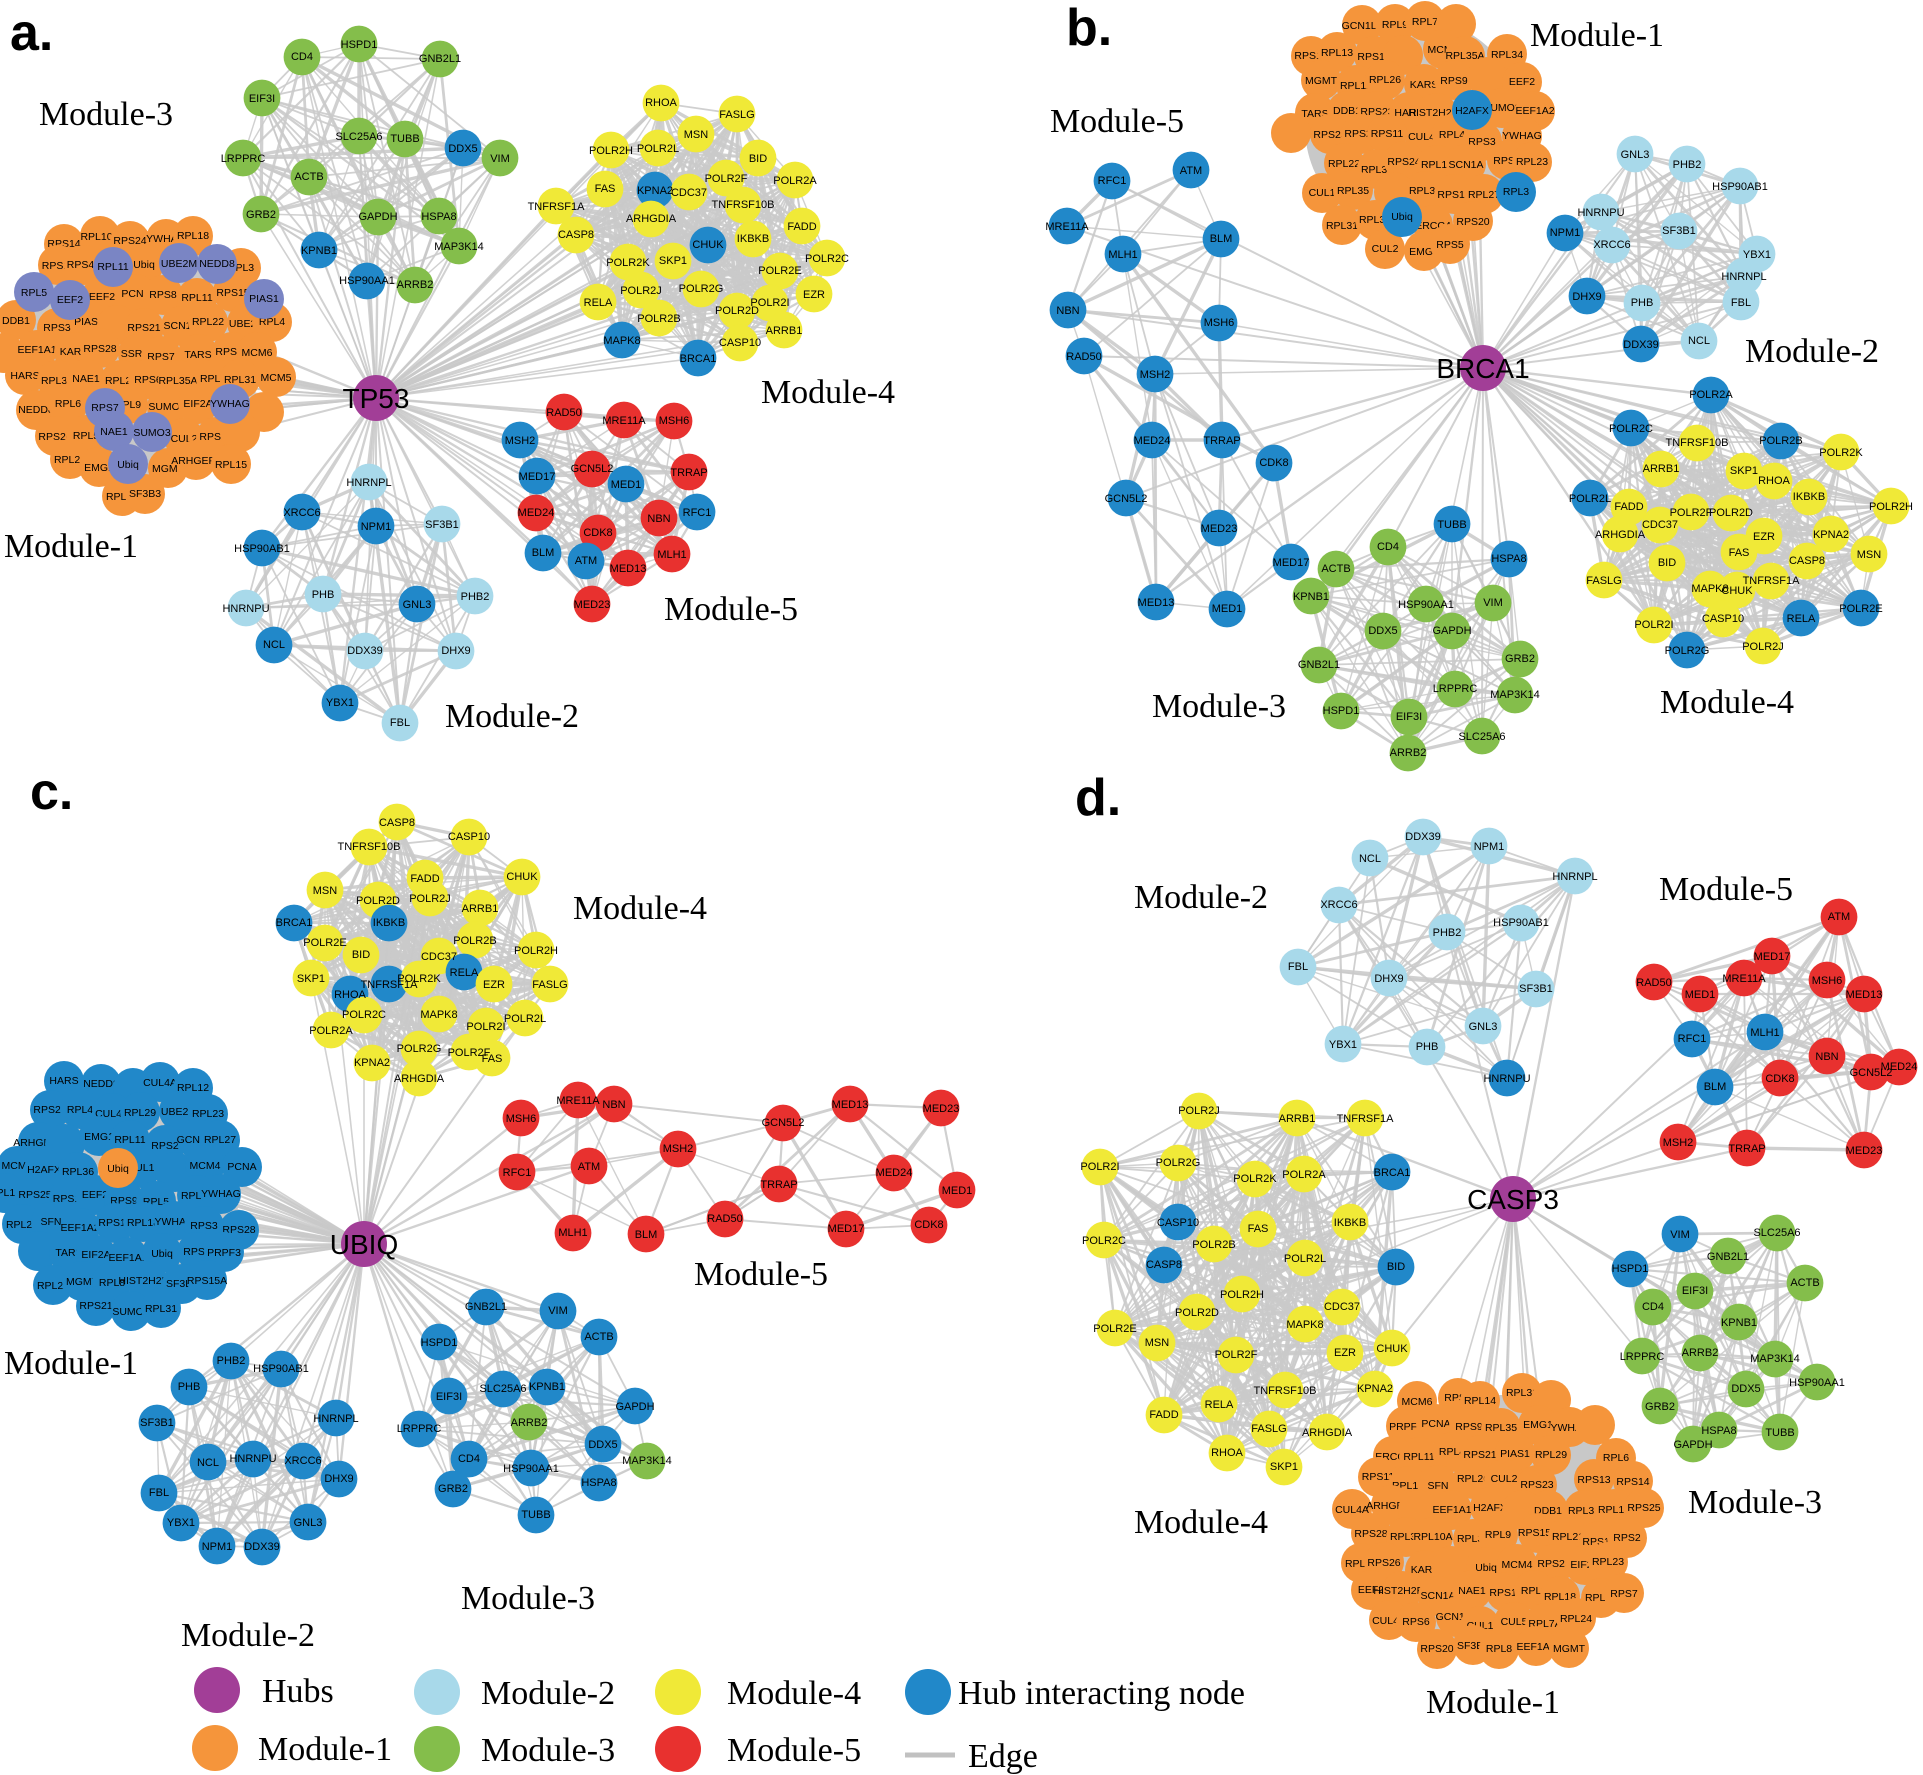  I want to click on svg-text: CDK8, so click(597, 533).